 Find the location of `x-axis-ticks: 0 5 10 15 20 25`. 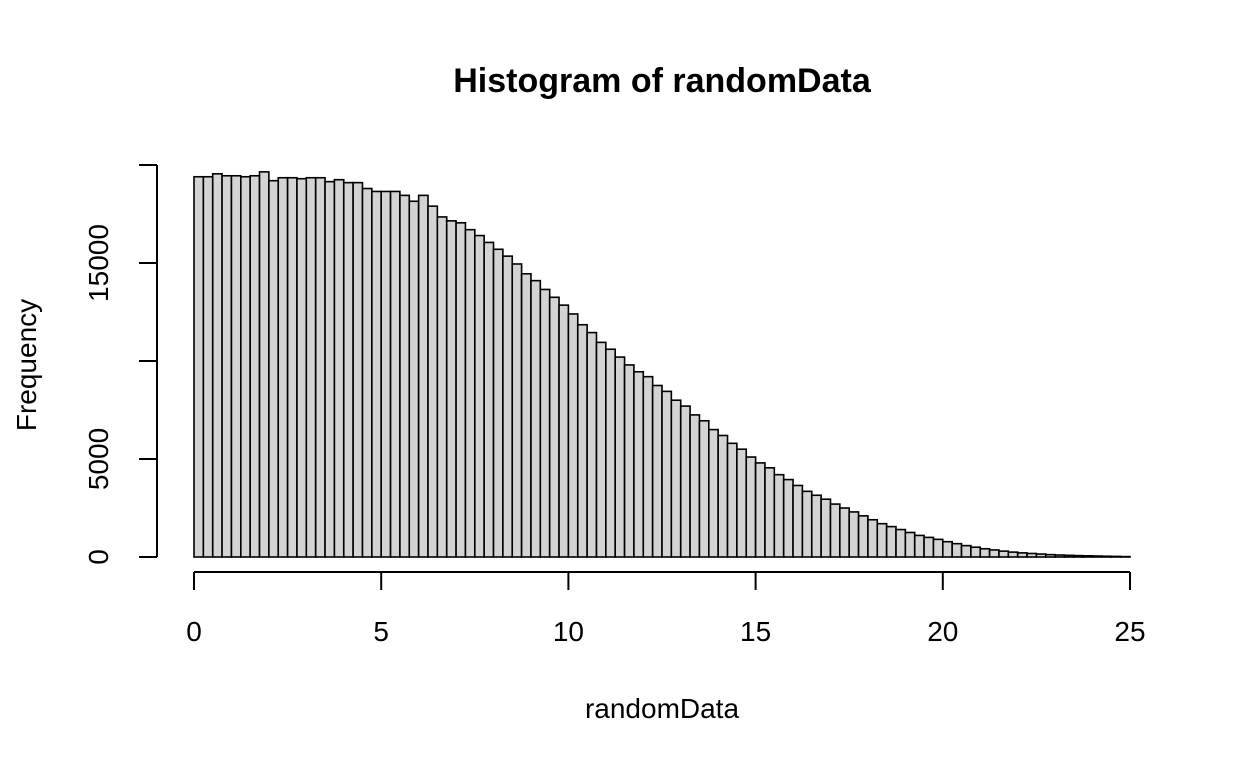

x-axis-ticks: 0 5 10 15 20 25 is located at coordinates (666, 609).